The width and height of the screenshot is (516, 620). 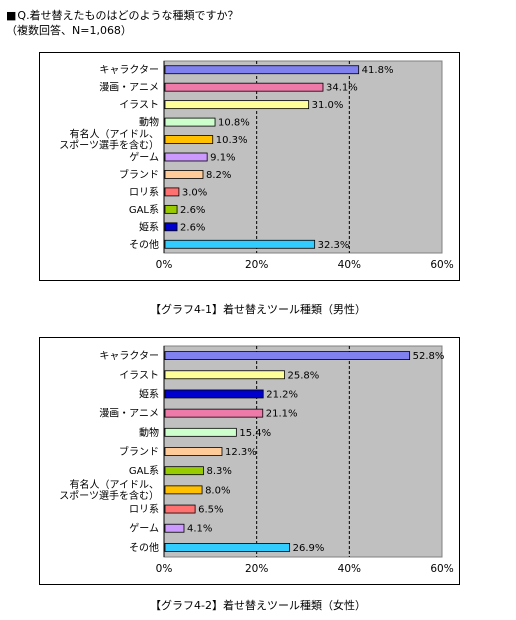 I want to click on data-label: 25.8%, so click(x=304, y=375).